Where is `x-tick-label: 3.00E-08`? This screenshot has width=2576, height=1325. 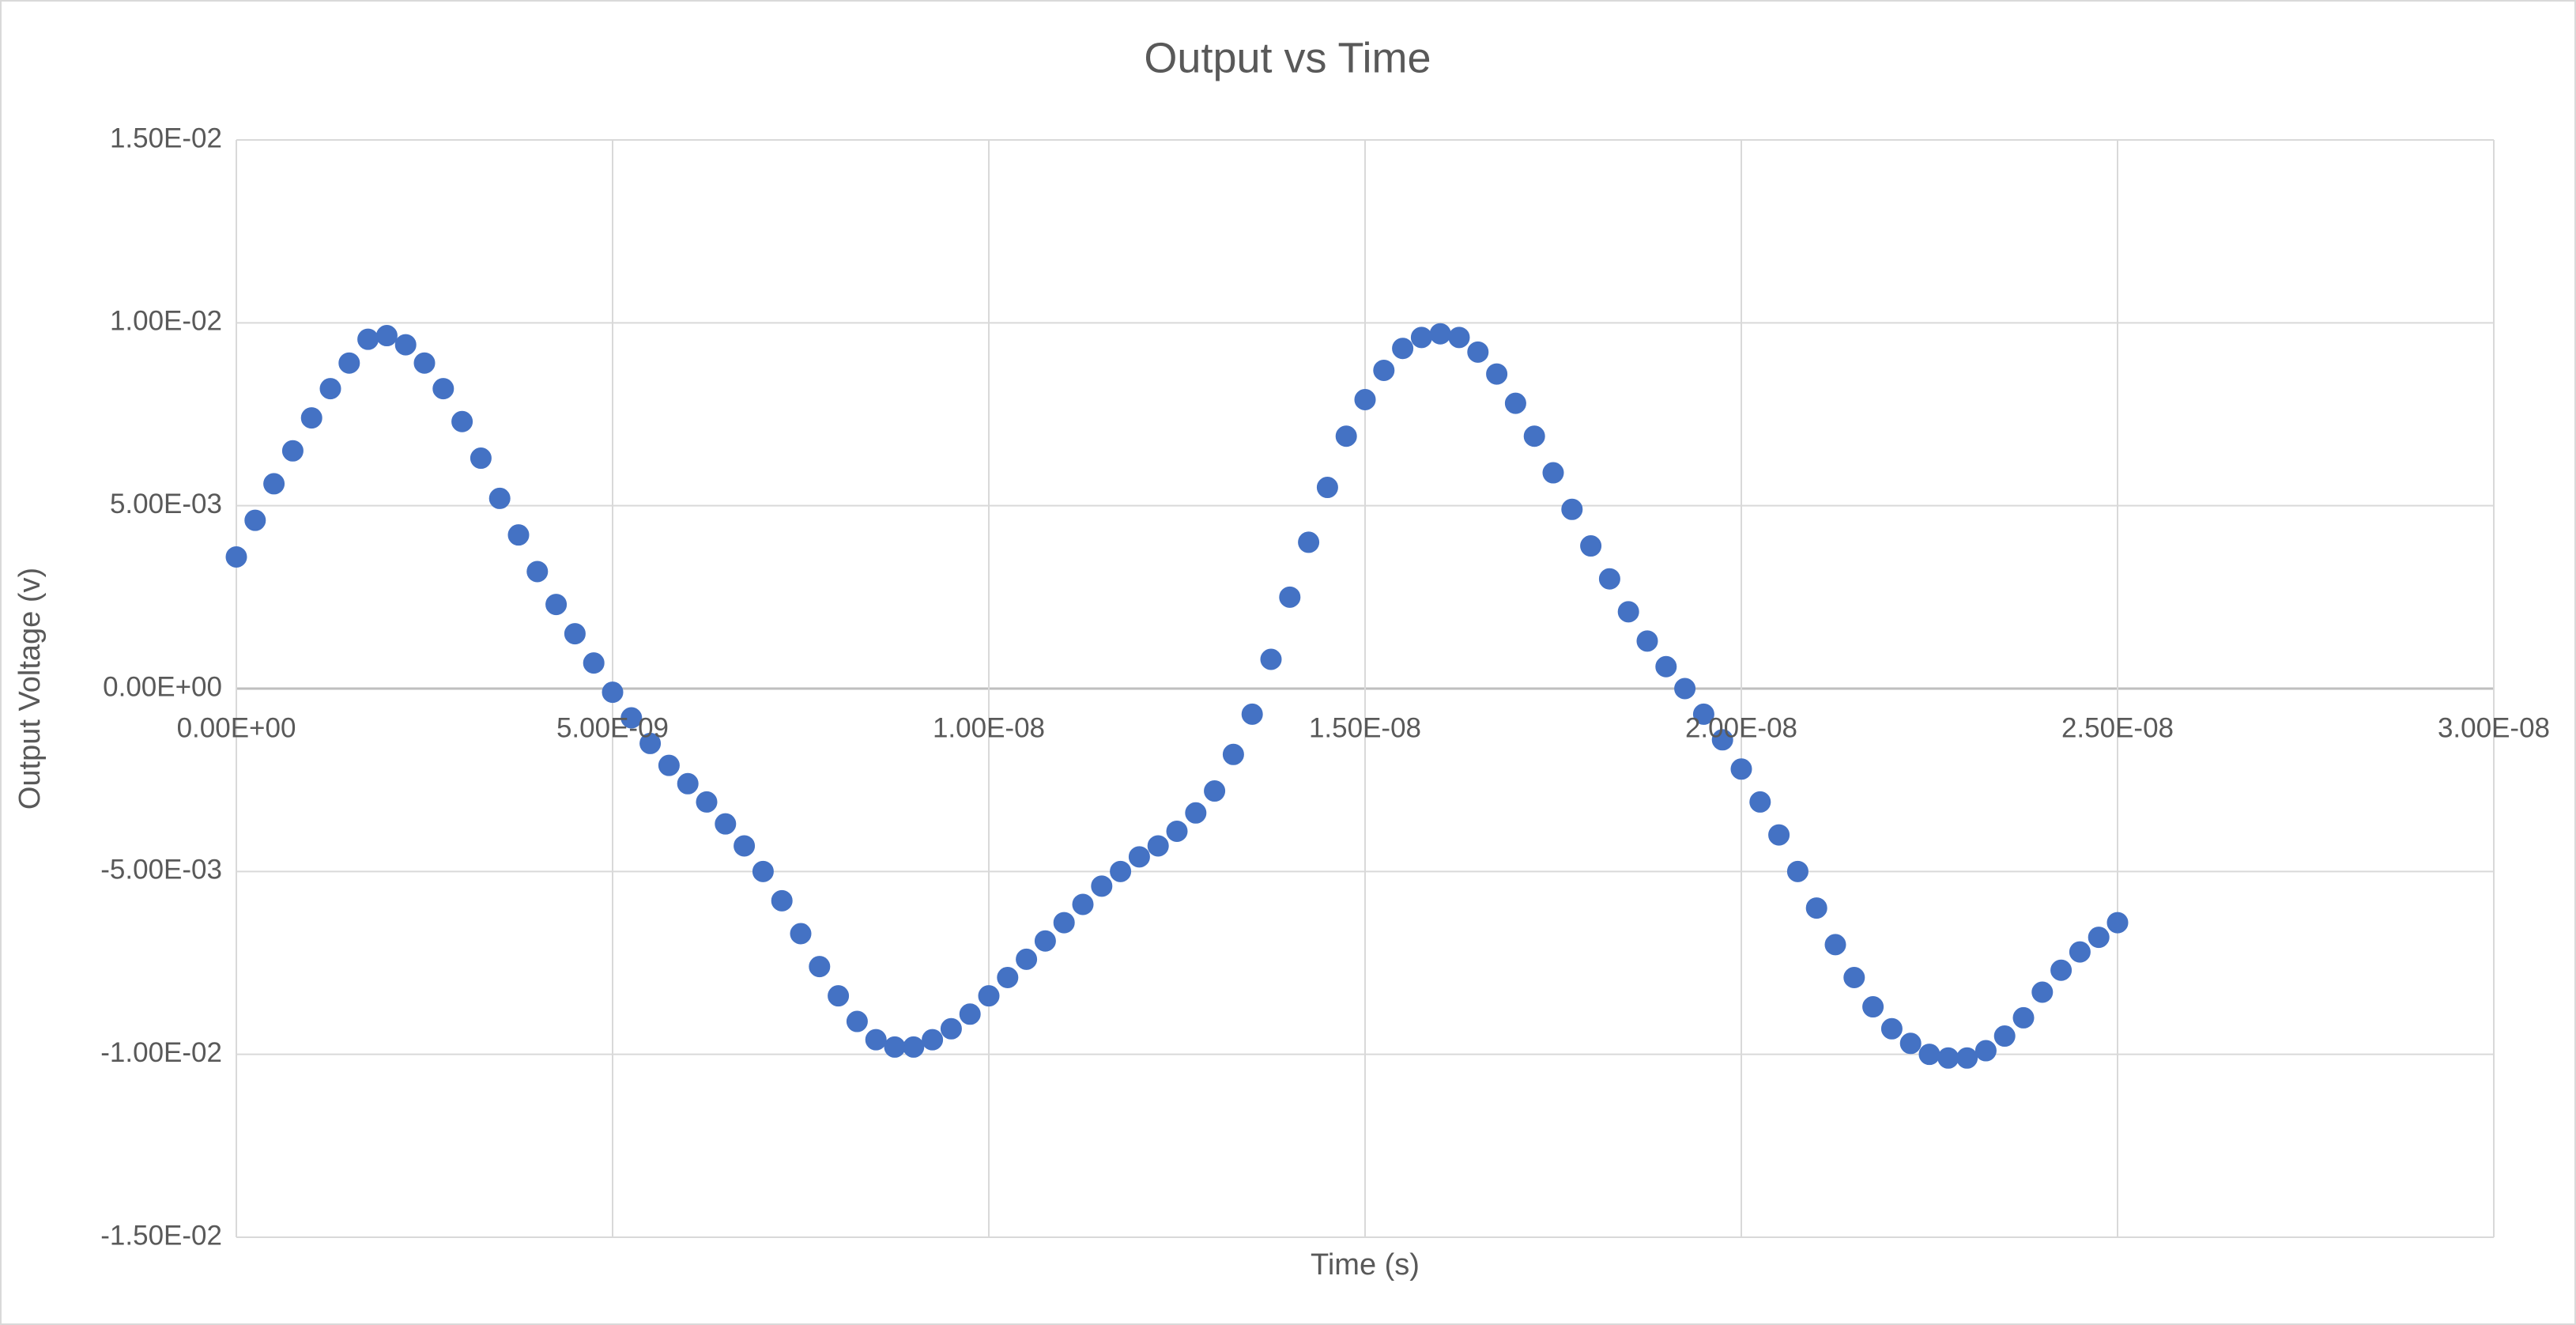 x-tick-label: 3.00E-08 is located at coordinates (2494, 727).